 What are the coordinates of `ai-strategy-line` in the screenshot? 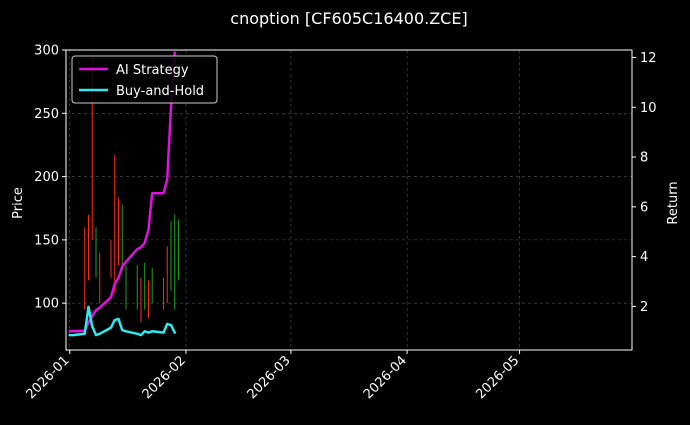 It's located at (122, 192).